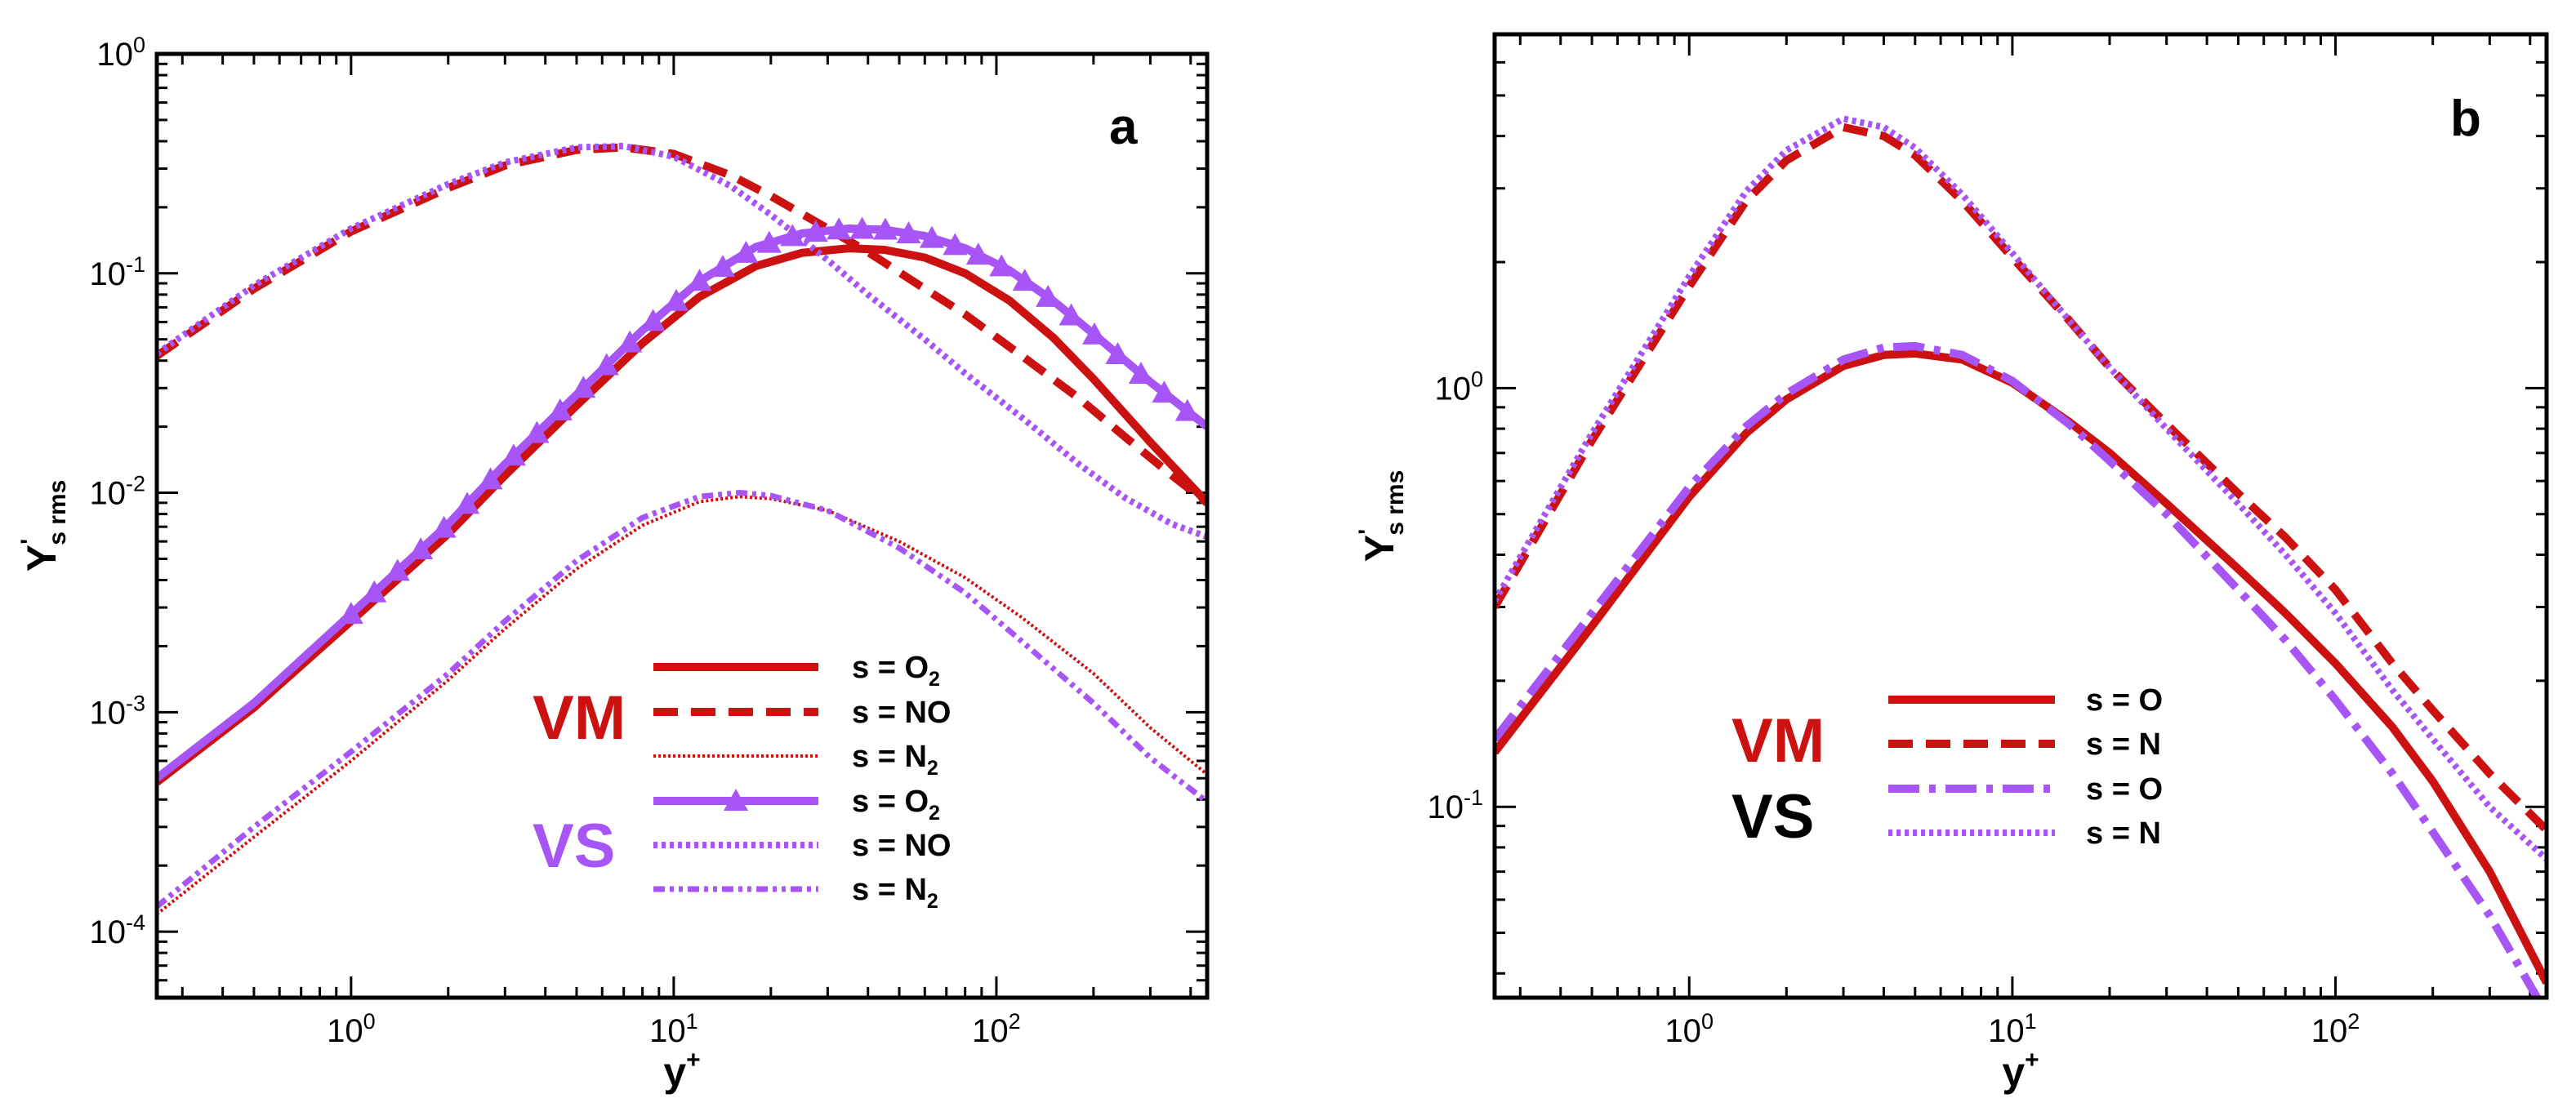  I want to click on legend-label-vs_no: s = NO, so click(901, 846).